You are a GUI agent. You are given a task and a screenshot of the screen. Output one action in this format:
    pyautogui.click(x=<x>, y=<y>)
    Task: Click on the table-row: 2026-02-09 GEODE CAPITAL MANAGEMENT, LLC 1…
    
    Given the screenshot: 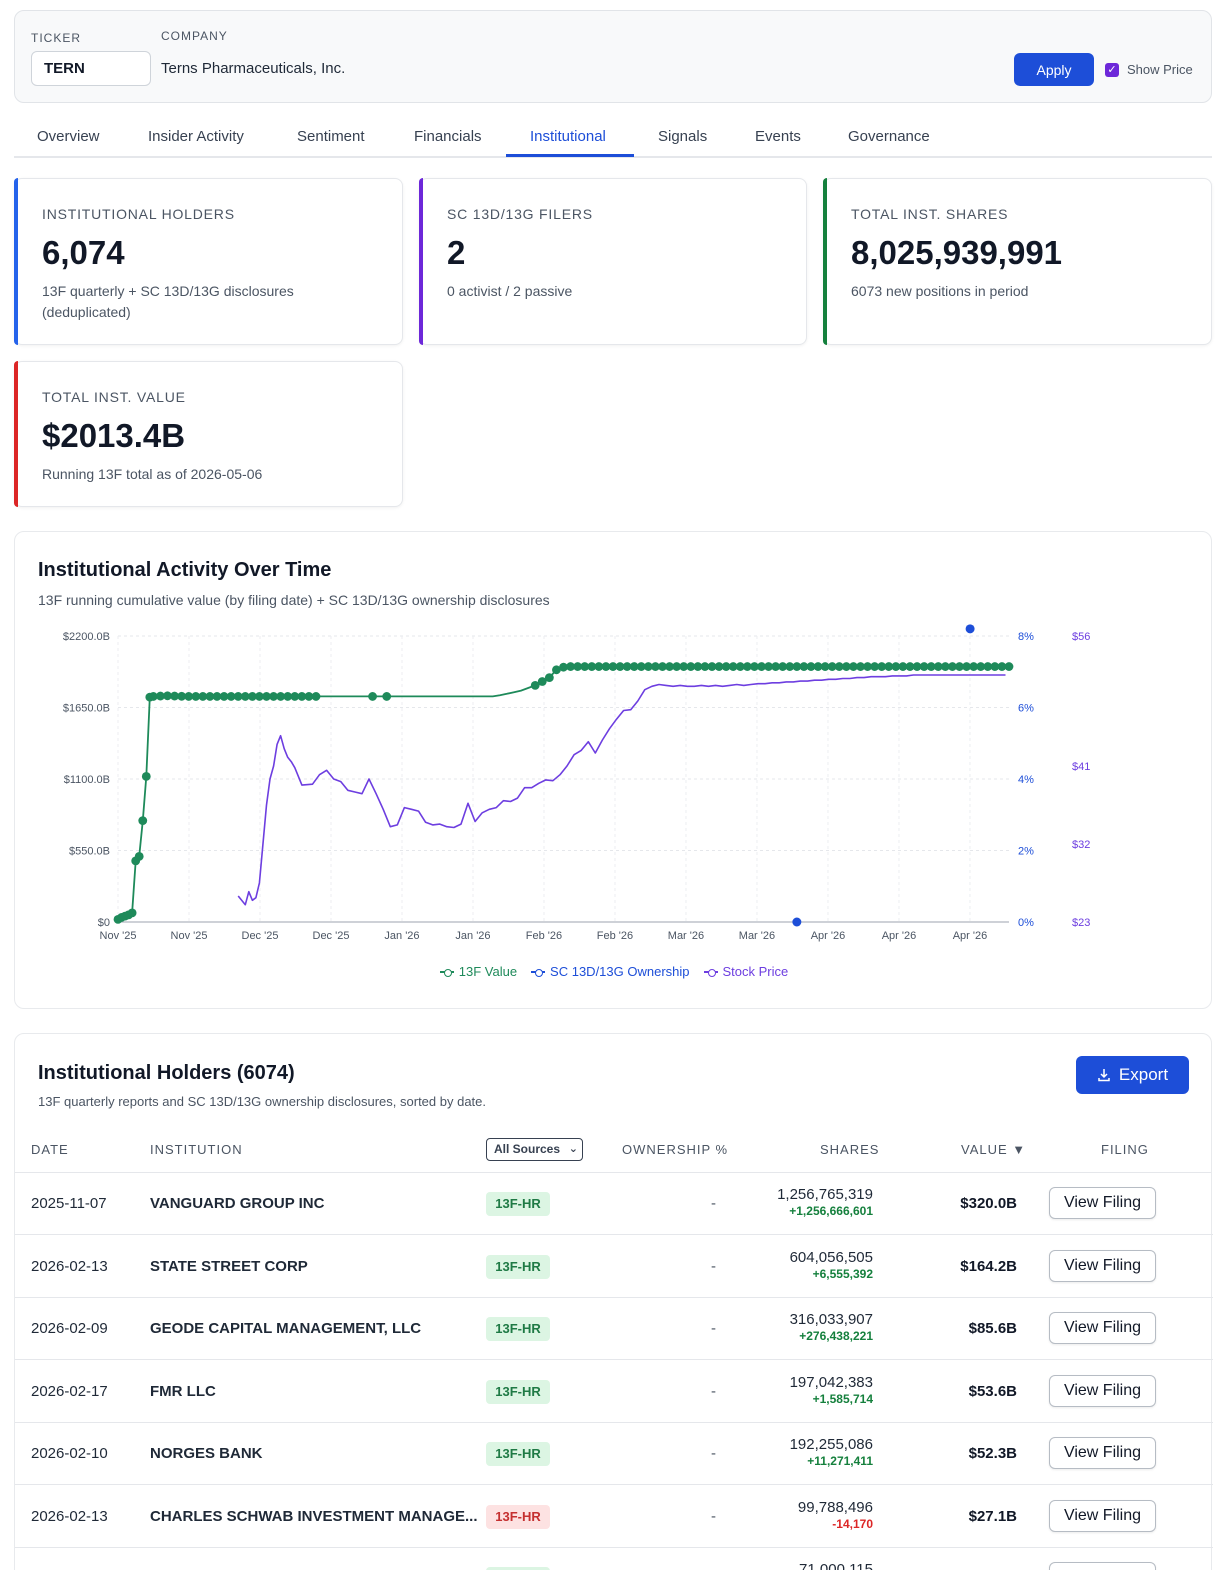 What is the action you would take?
    pyautogui.click(x=614, y=1329)
    